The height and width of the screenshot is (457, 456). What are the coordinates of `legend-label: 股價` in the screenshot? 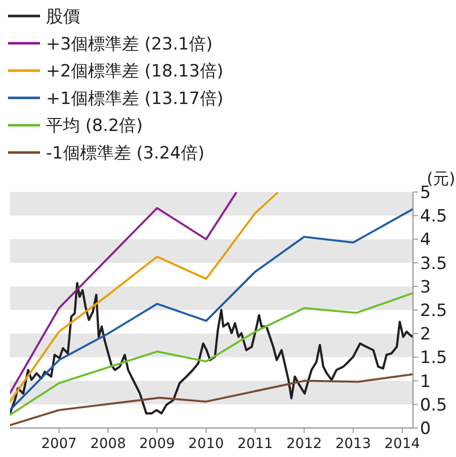 It's located at (63, 17).